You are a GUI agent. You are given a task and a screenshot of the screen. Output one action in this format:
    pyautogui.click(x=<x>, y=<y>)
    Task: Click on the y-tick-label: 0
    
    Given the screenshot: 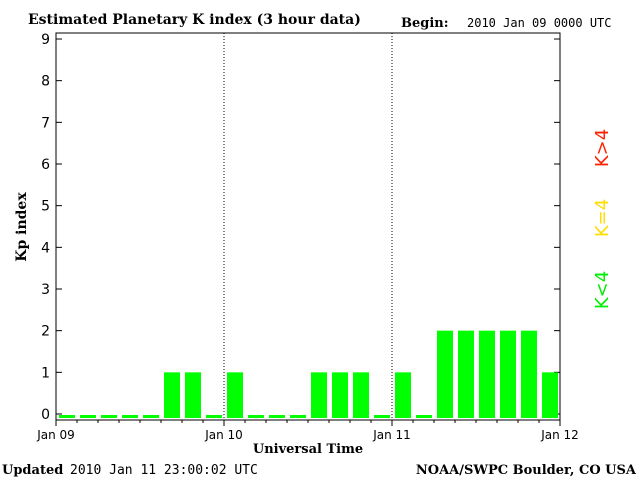 What is the action you would take?
    pyautogui.click(x=45, y=415)
    